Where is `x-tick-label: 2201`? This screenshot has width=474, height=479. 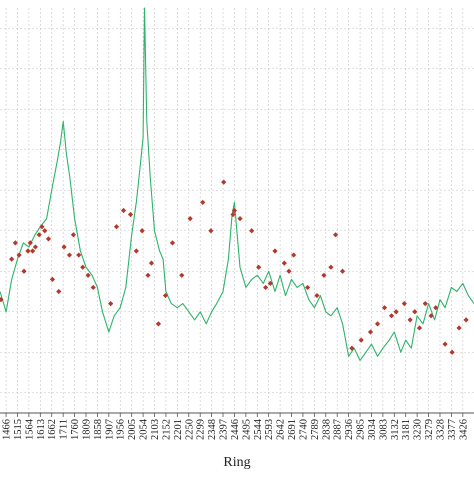
x-tick-label: 2201 is located at coordinates (178, 429).